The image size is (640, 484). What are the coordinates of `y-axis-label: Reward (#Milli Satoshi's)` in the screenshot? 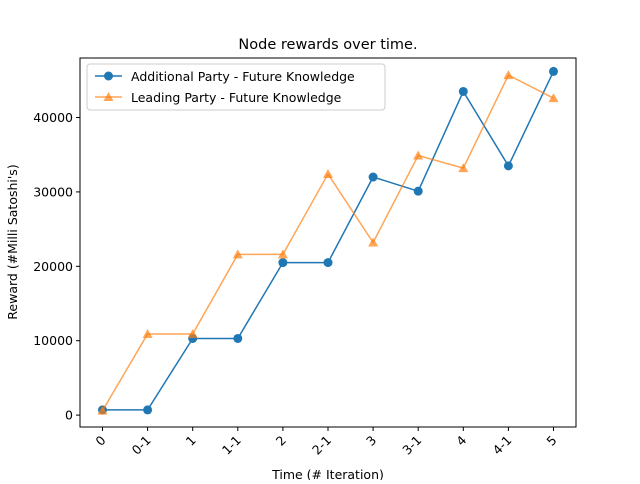 It's located at (12, 241).